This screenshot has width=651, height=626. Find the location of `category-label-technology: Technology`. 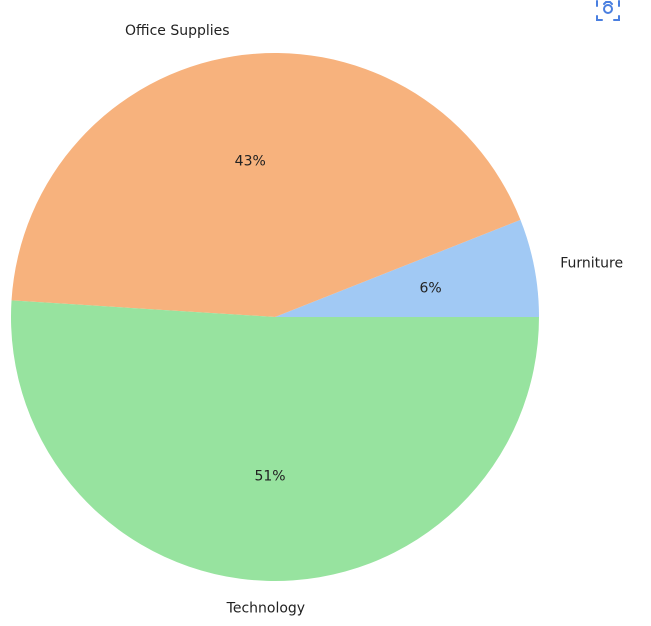

category-label-technology: Technology is located at coordinates (265, 608).